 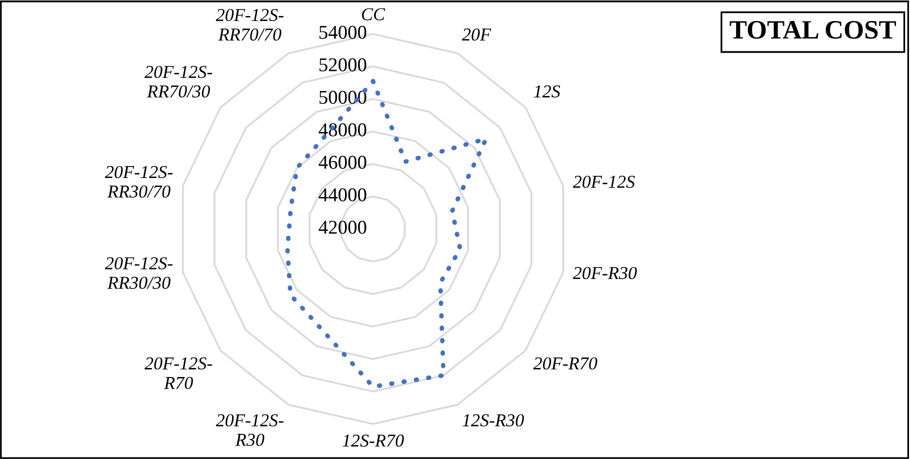 I want to click on spoke-label: 20F-12S-RR70/30, so click(x=178, y=82).